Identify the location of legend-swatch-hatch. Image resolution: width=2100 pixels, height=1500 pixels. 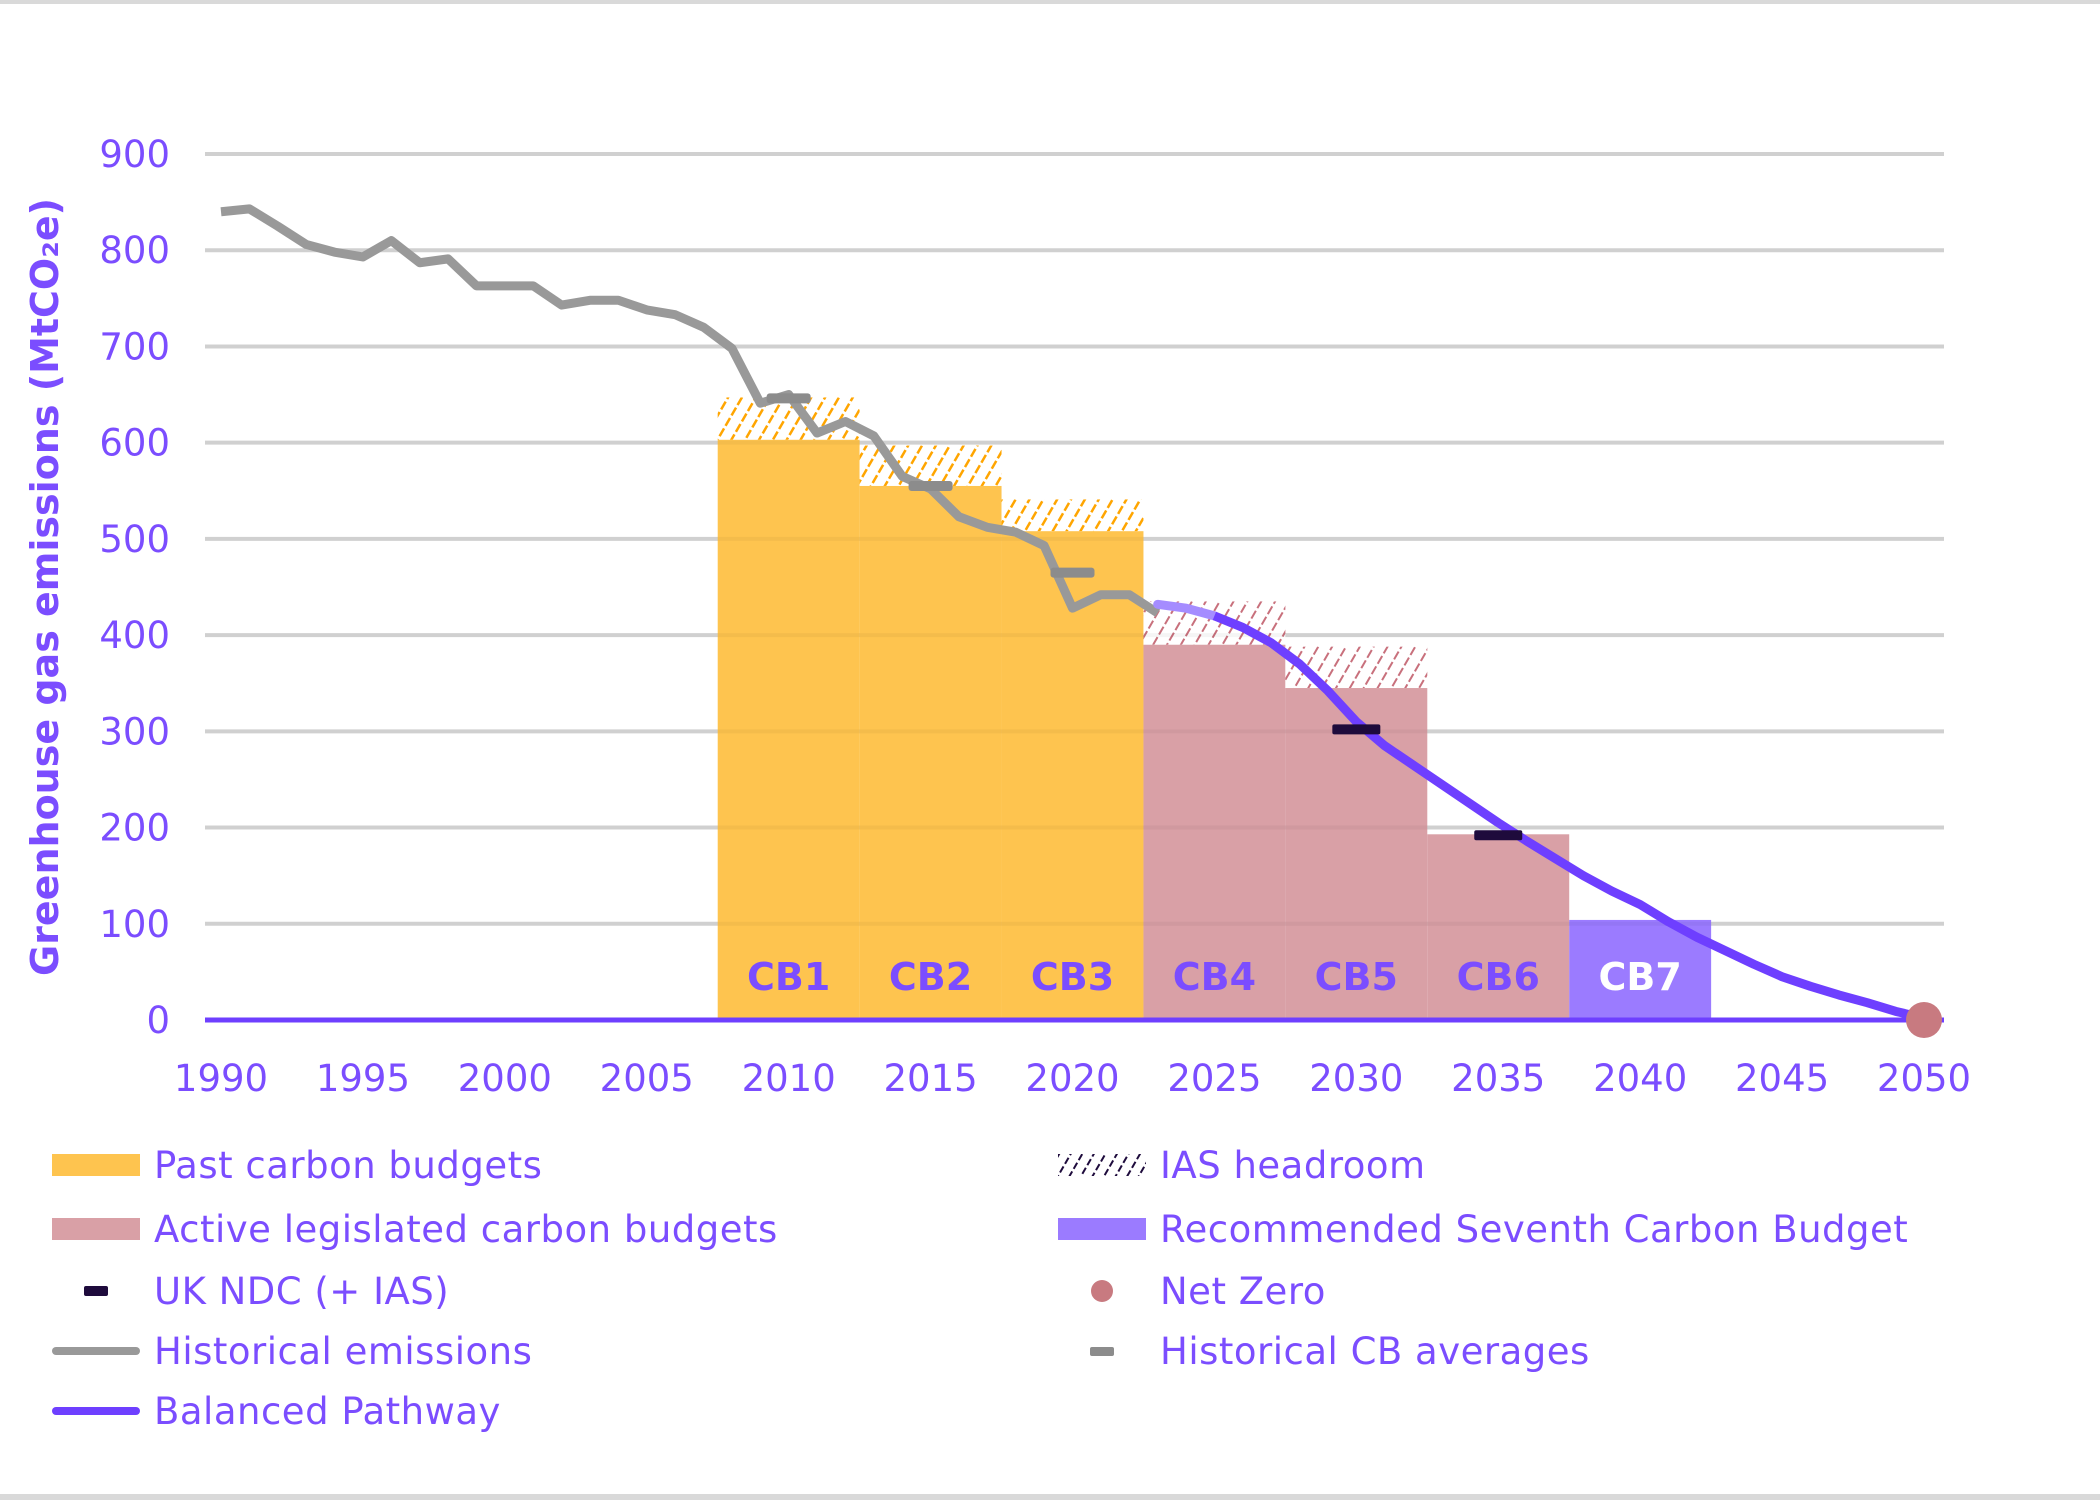
(1102, 1165).